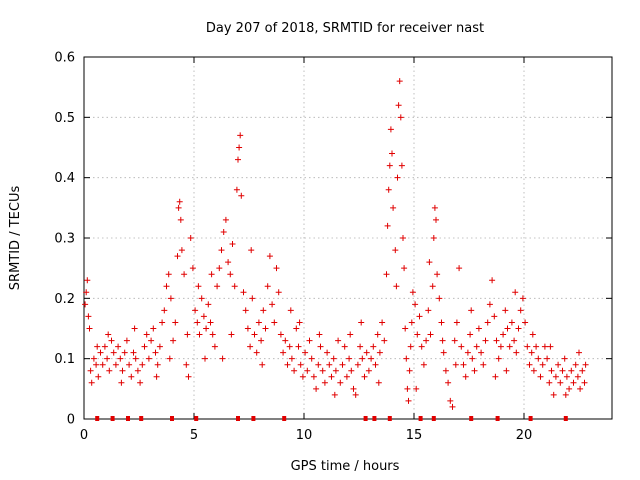 This screenshot has width=640, height=480. I want to click on y-tick-label: 0.4, so click(64, 178).